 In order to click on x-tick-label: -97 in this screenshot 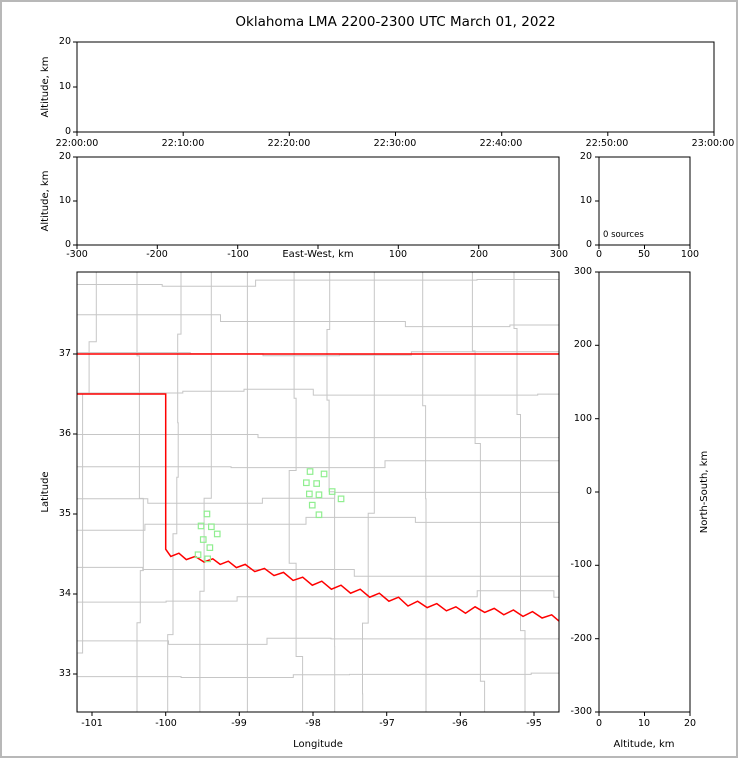, I will do `click(387, 723)`.